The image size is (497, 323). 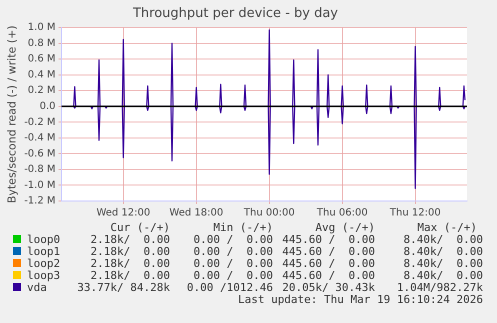 I want to click on text: 20.05k/ 30.43k, so click(x=328, y=287).